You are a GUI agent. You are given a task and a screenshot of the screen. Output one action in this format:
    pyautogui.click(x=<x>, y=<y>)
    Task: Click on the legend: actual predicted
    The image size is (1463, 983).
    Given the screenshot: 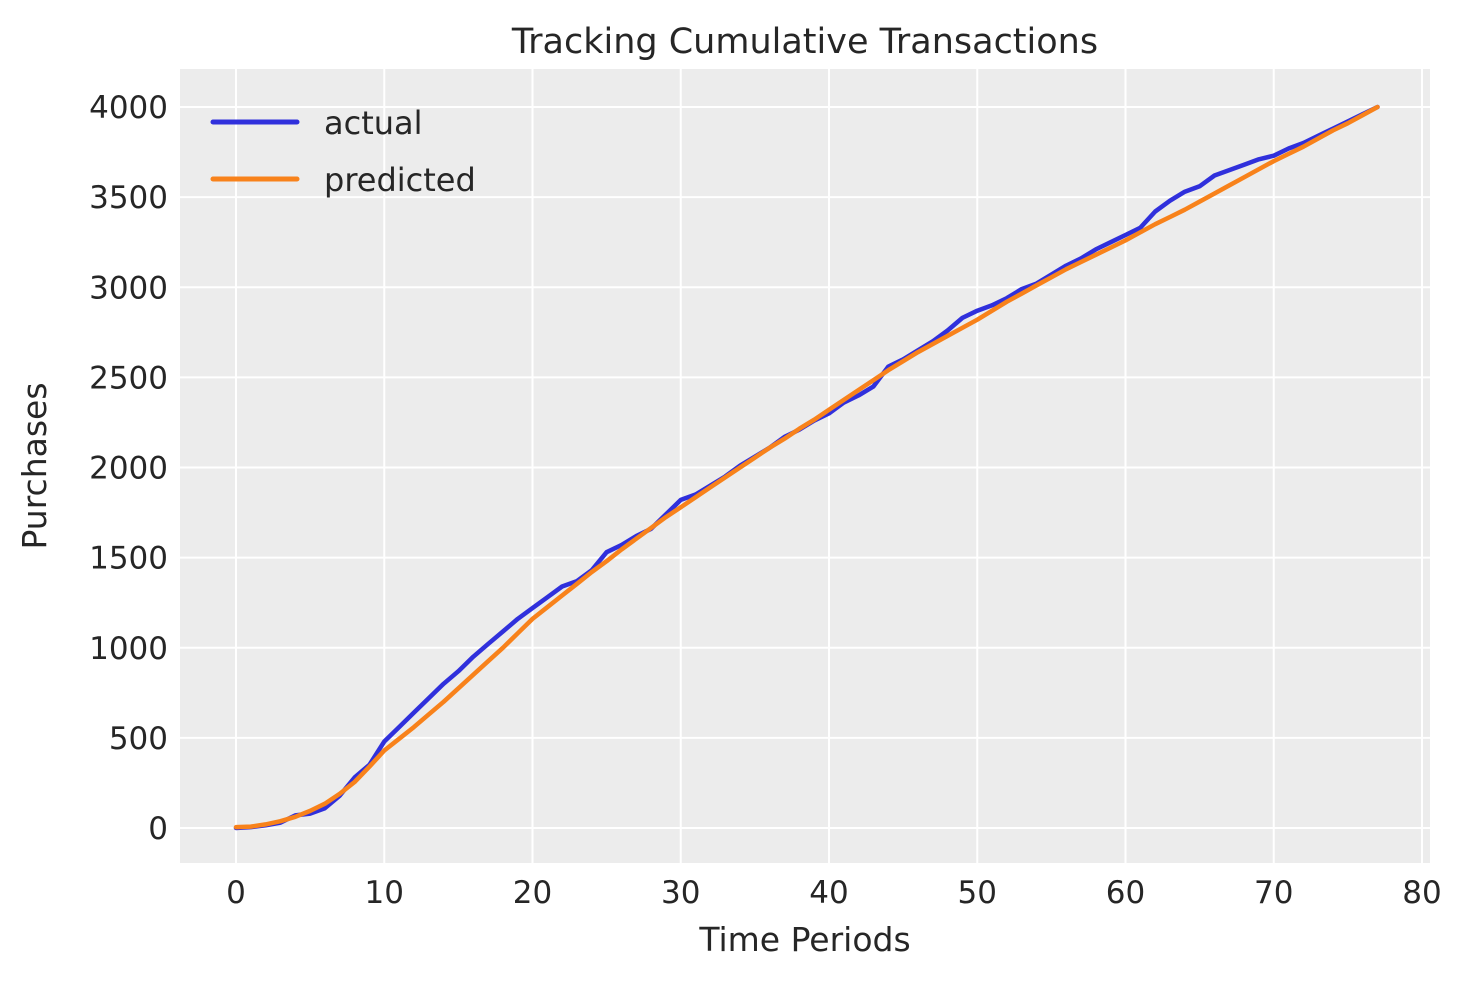 What is the action you would take?
    pyautogui.click(x=343, y=151)
    